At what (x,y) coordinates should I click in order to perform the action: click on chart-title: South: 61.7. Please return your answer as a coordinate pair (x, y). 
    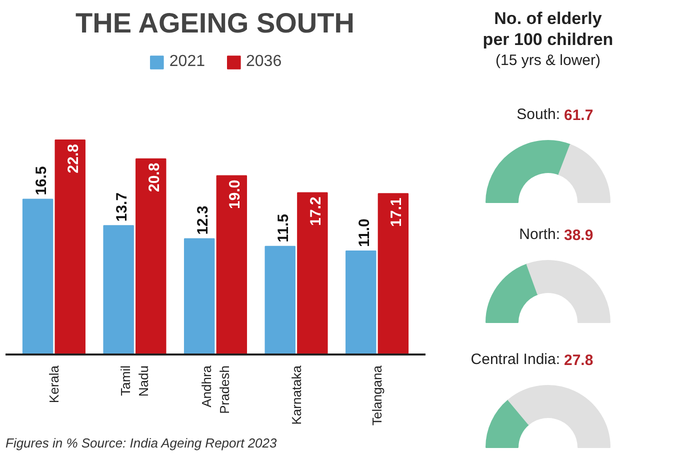
    Looking at the image, I should click on (555, 115).